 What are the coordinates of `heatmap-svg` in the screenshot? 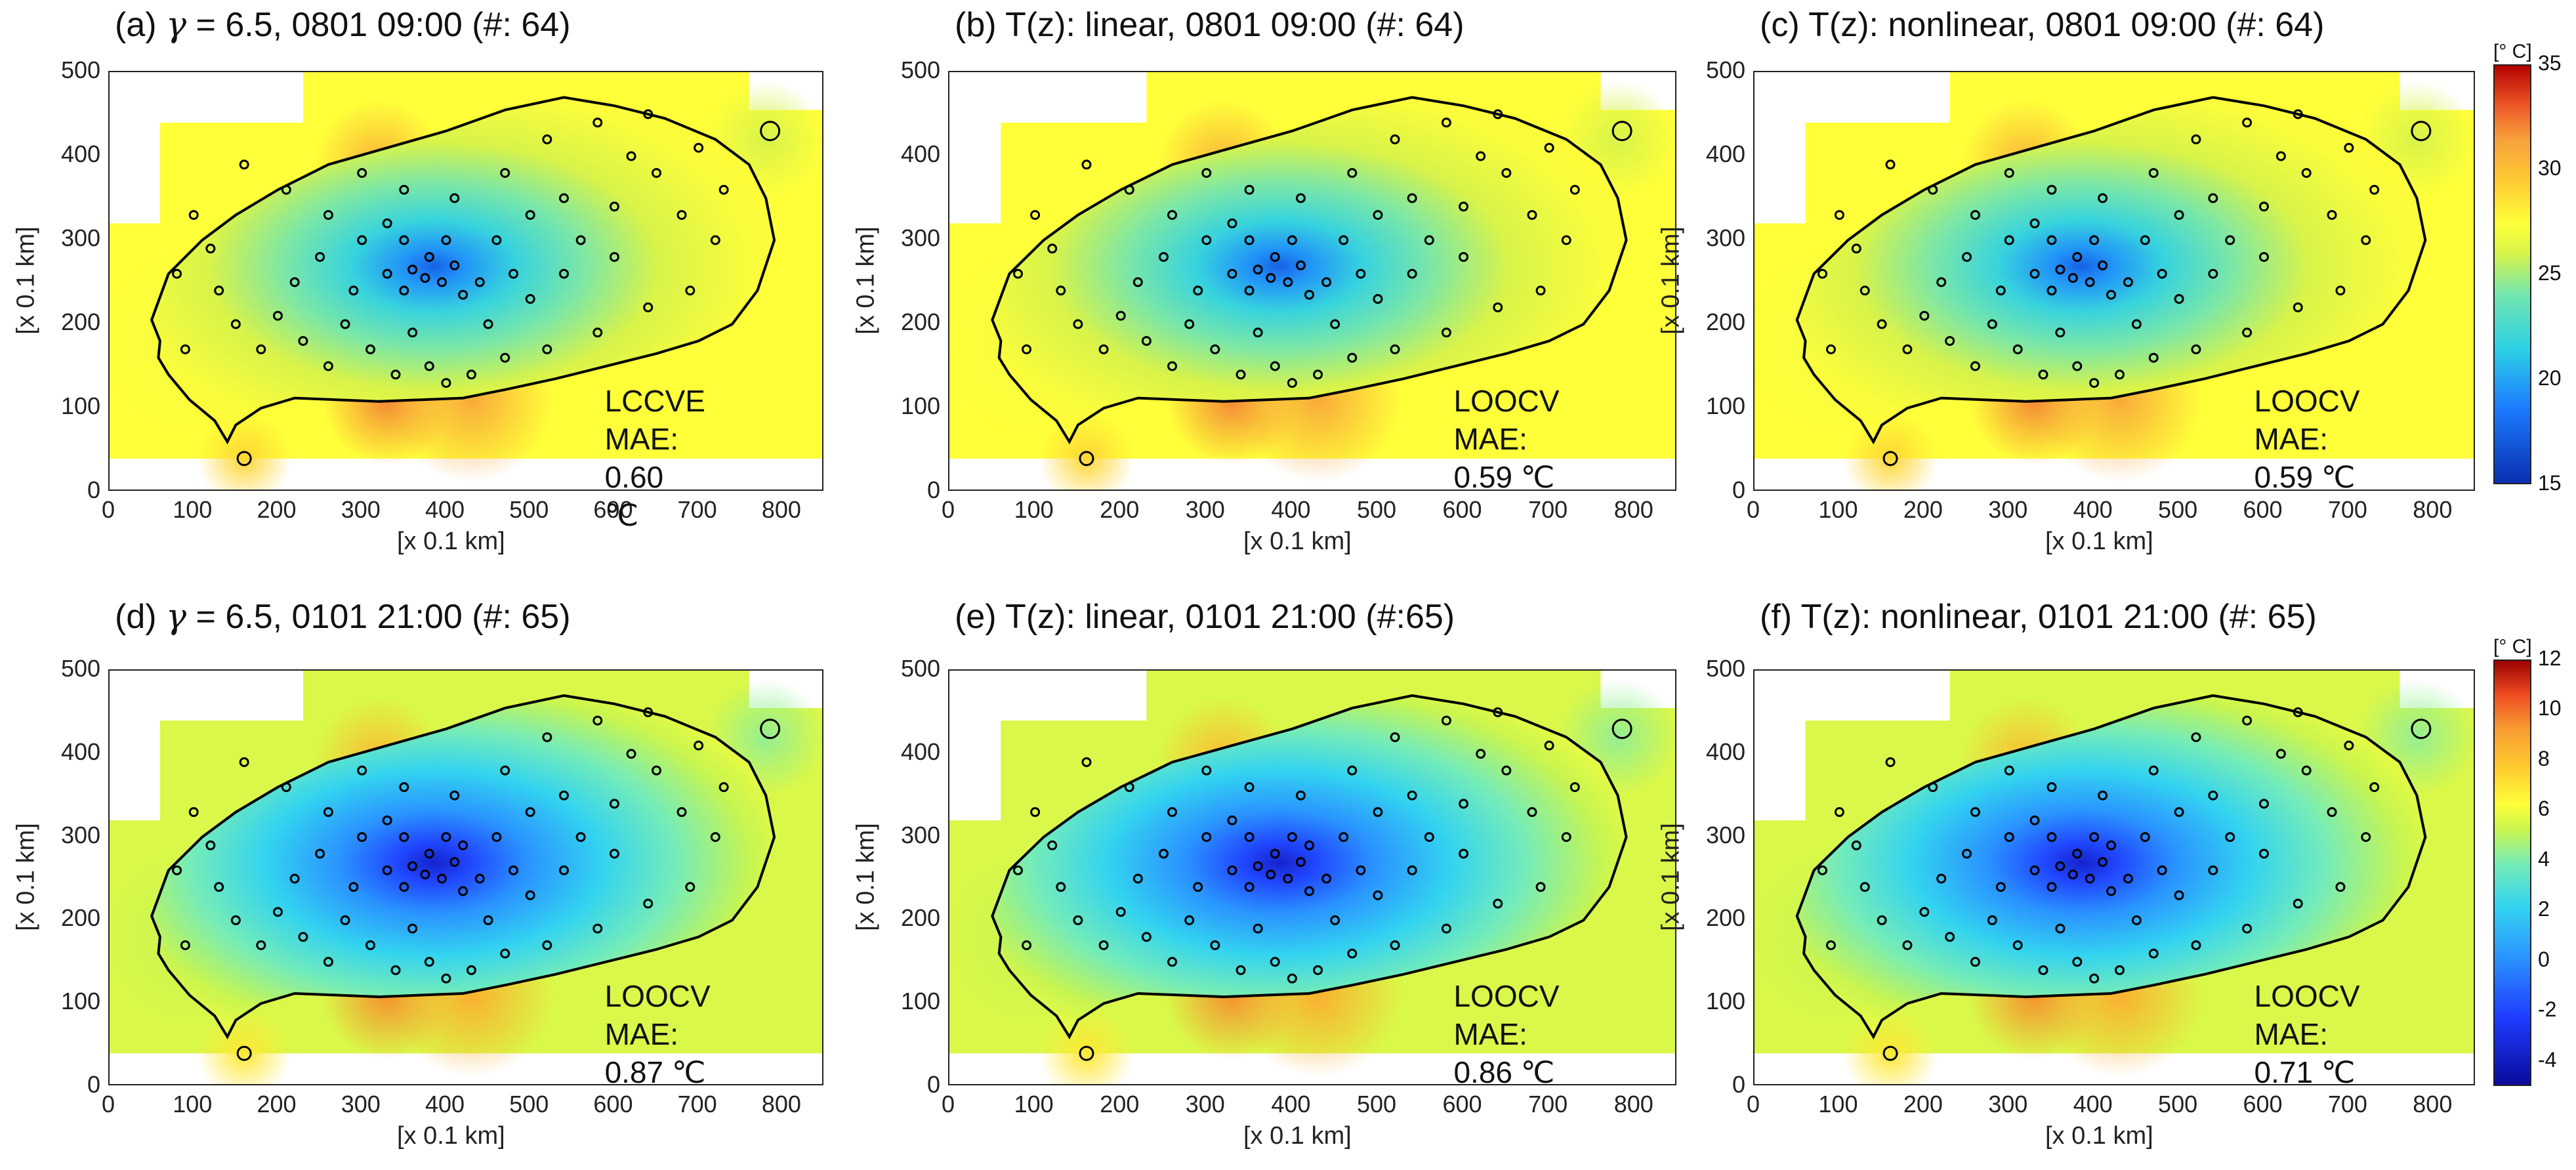 It's located at (1312, 281).